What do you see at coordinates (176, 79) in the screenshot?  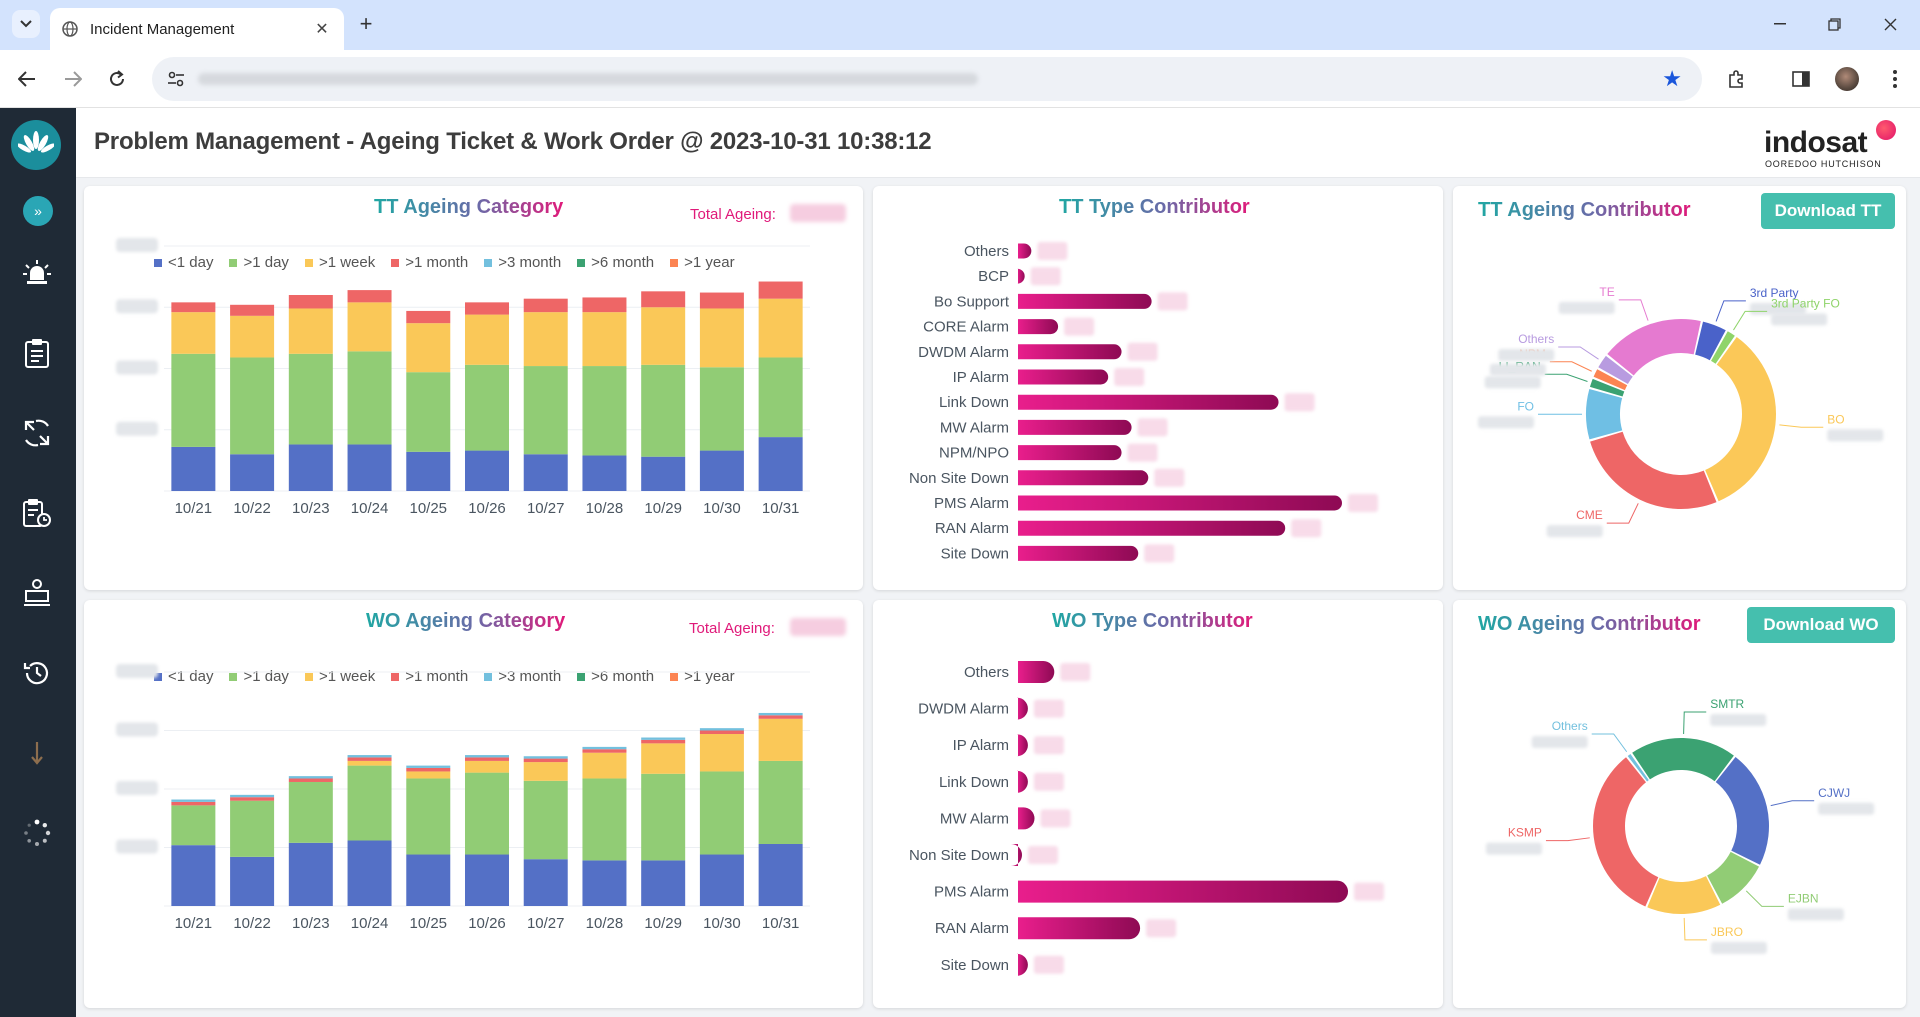 I see `site-settings-icon` at bounding box center [176, 79].